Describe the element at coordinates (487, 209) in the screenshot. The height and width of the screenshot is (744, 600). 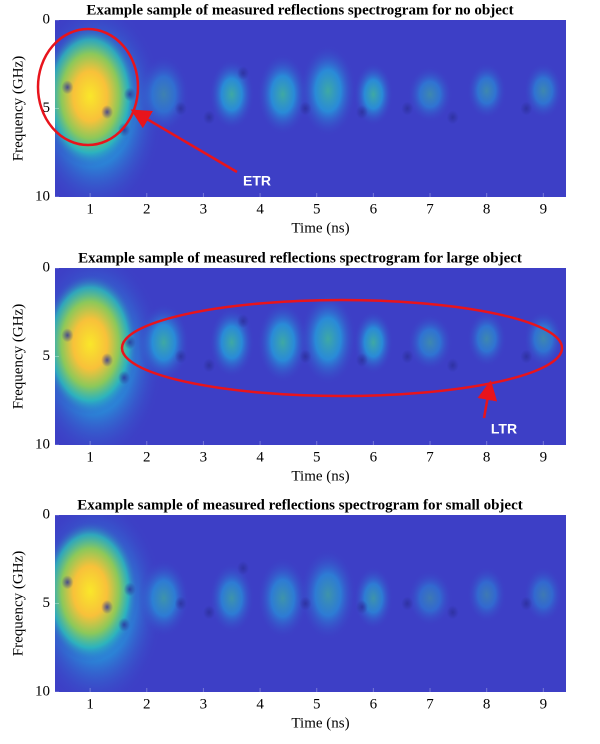
I see `x-tick-label: 8` at that location.